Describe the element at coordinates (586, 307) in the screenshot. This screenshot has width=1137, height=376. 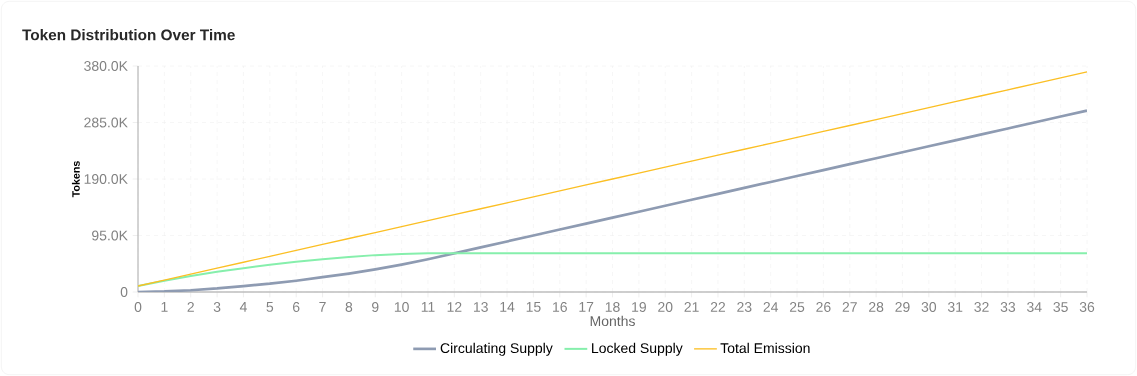
I see `x-tick-label: 17` at that location.